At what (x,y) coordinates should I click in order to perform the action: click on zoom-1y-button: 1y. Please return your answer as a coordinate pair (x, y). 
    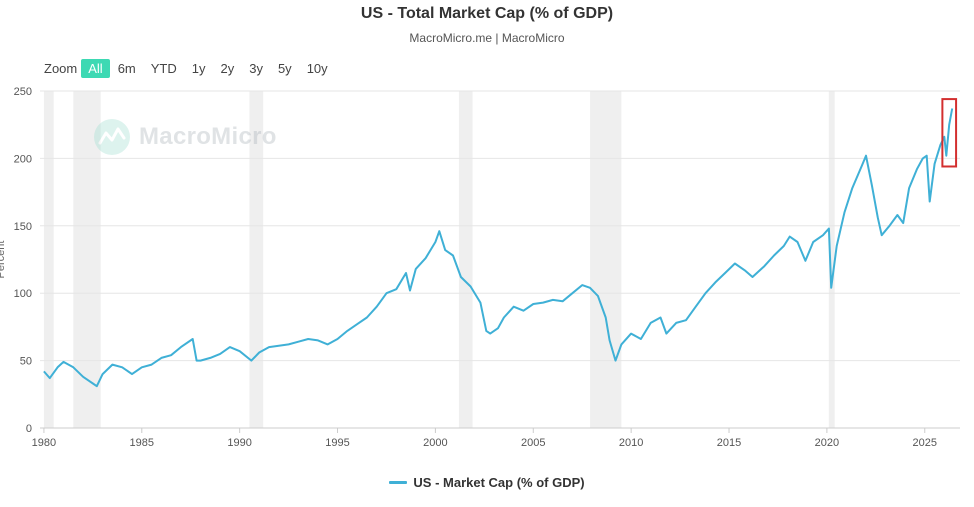
    Looking at the image, I should click on (198, 68).